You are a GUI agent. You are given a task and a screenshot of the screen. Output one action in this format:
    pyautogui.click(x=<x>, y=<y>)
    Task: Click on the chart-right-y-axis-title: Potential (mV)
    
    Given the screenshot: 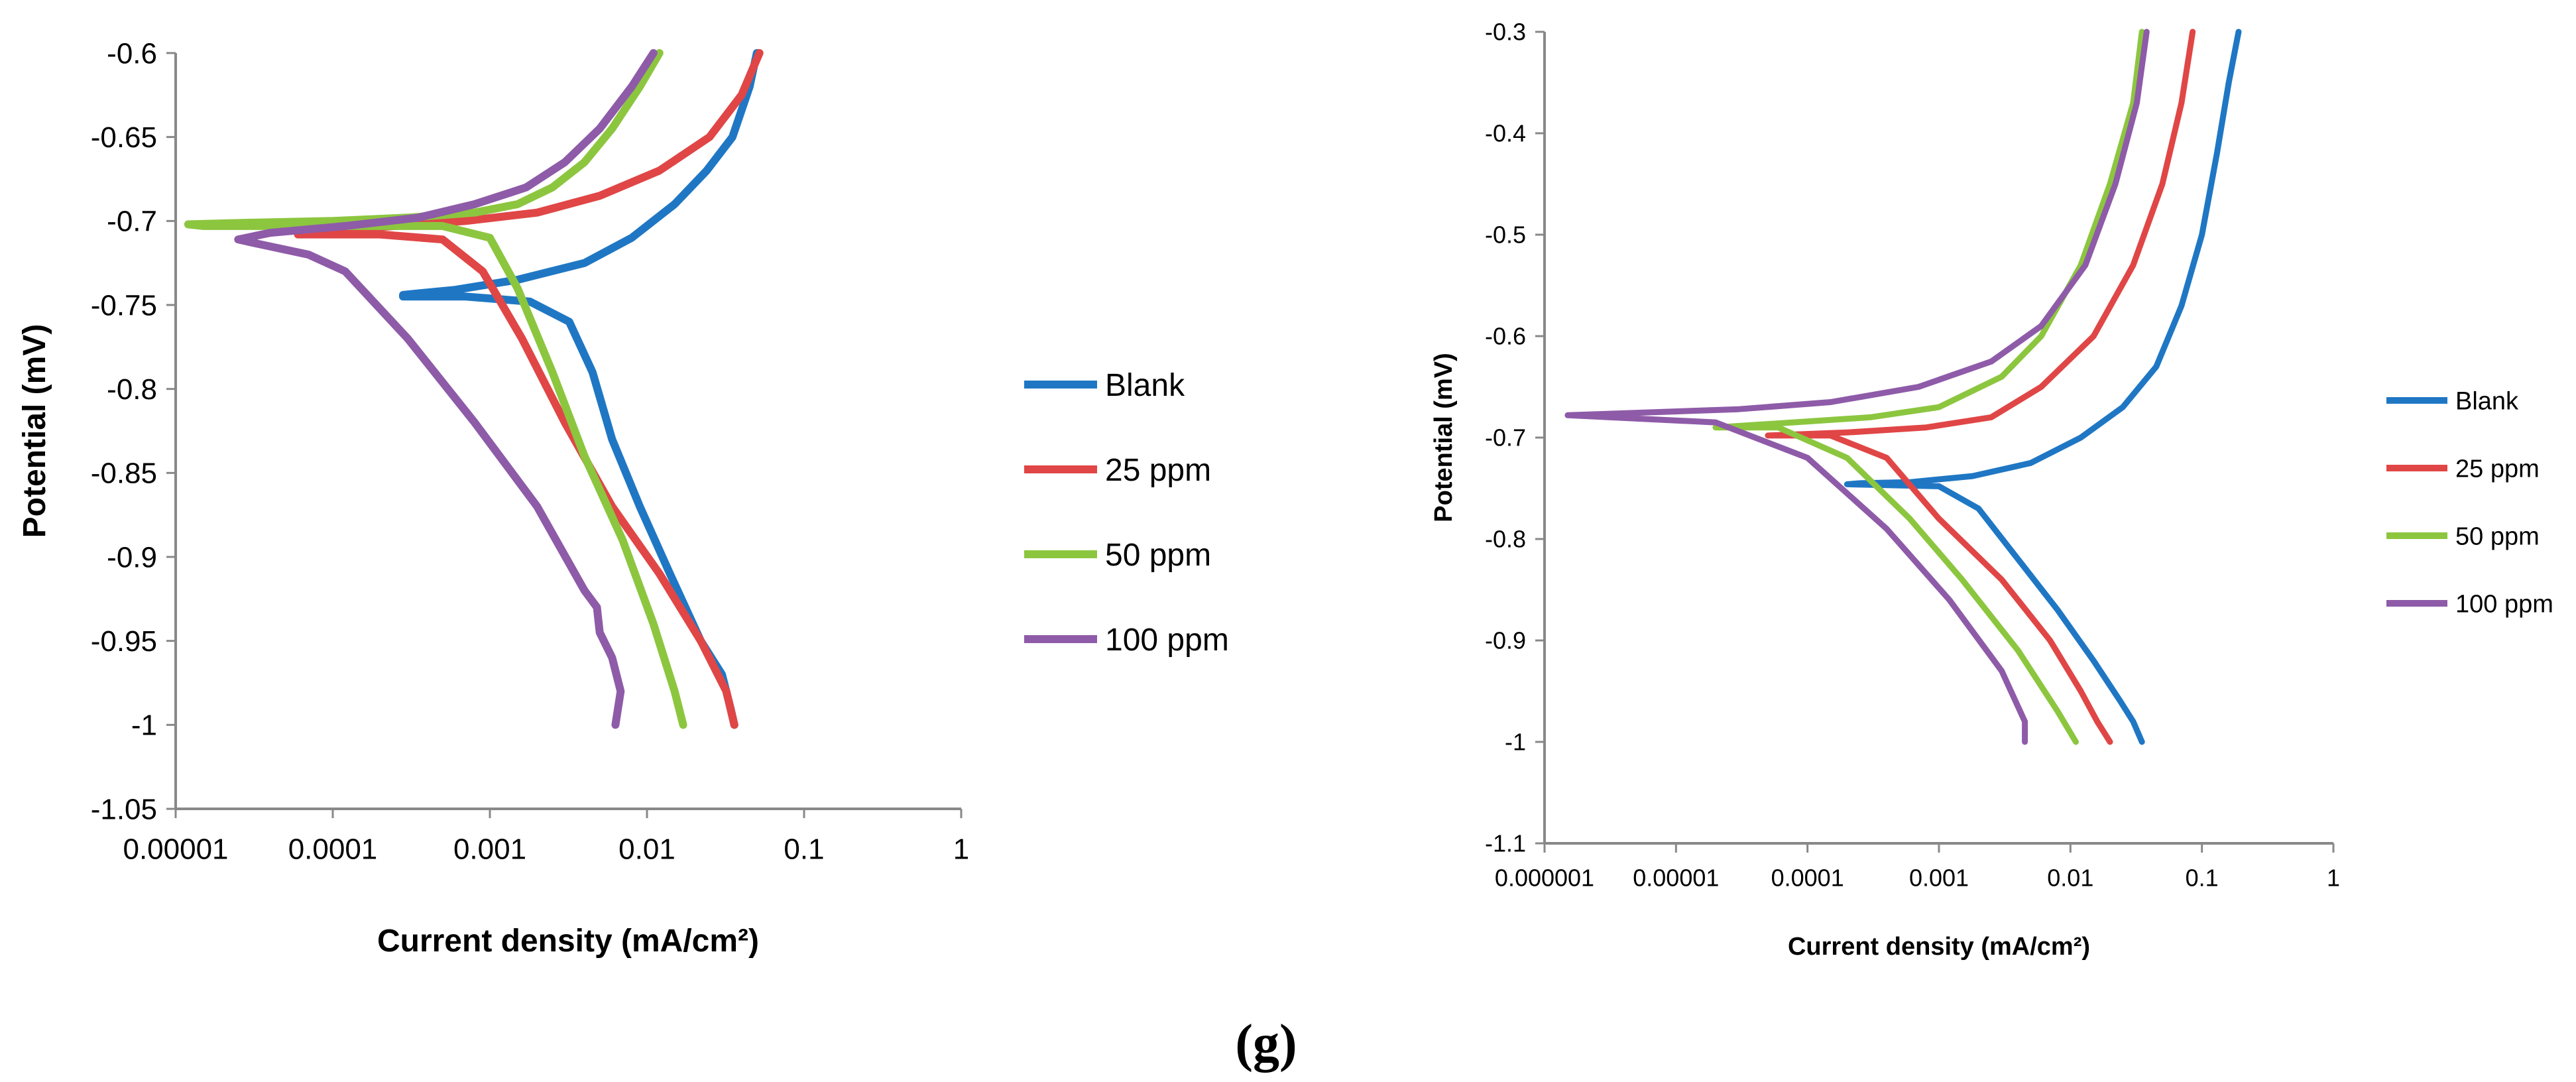 What is the action you would take?
    pyautogui.click(x=1444, y=437)
    